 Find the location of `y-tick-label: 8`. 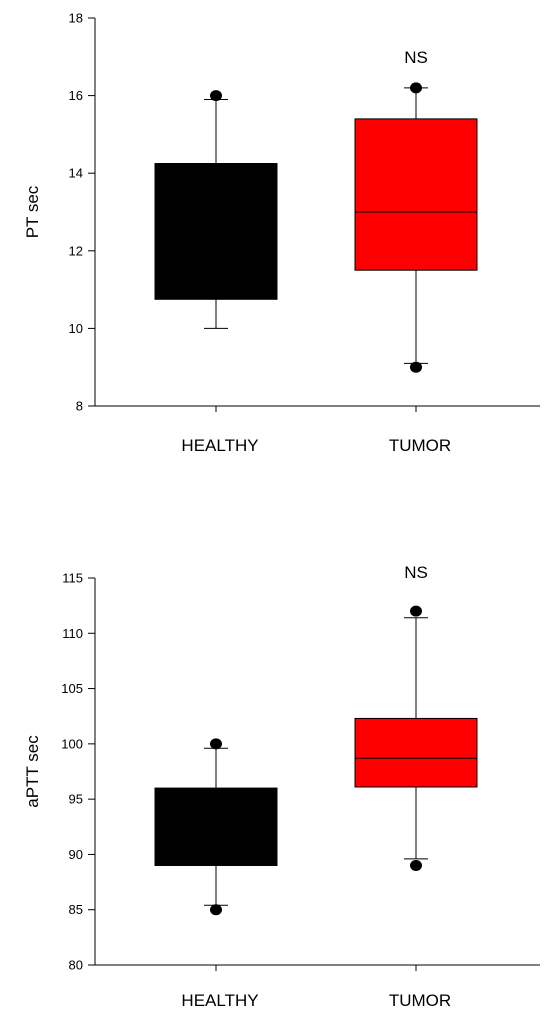

y-tick-label: 8 is located at coordinates (79, 406).